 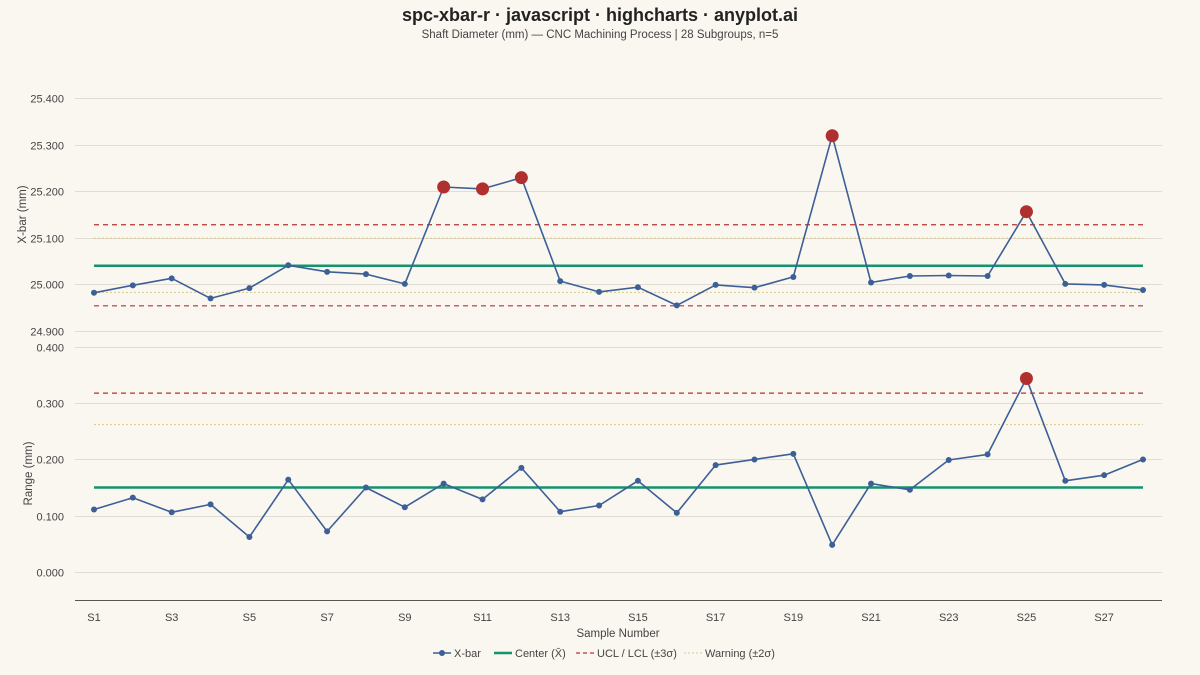 What do you see at coordinates (171, 618) in the screenshot?
I see `x-tick-label: S3` at bounding box center [171, 618].